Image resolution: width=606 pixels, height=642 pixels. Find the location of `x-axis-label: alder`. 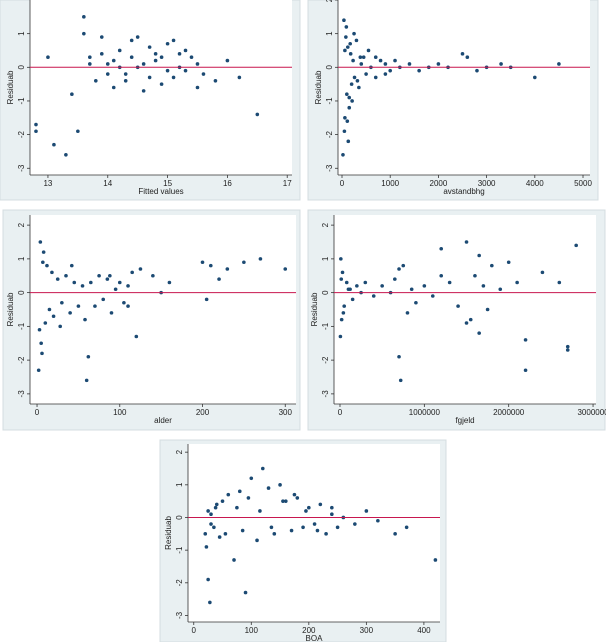

x-axis-label: alder is located at coordinates (163, 420).